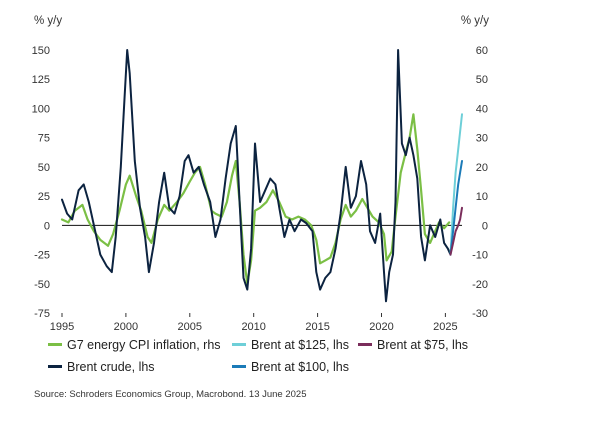 Image resolution: width=593 pixels, height=422 pixels. Describe the element at coordinates (482, 80) in the screenshot. I see `right-tick-label: 50` at that location.